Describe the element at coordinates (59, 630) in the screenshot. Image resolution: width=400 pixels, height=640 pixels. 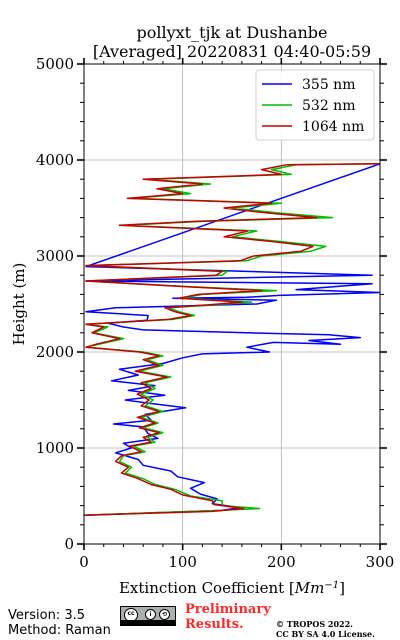
I see `method-text: Method: Raman` at that location.